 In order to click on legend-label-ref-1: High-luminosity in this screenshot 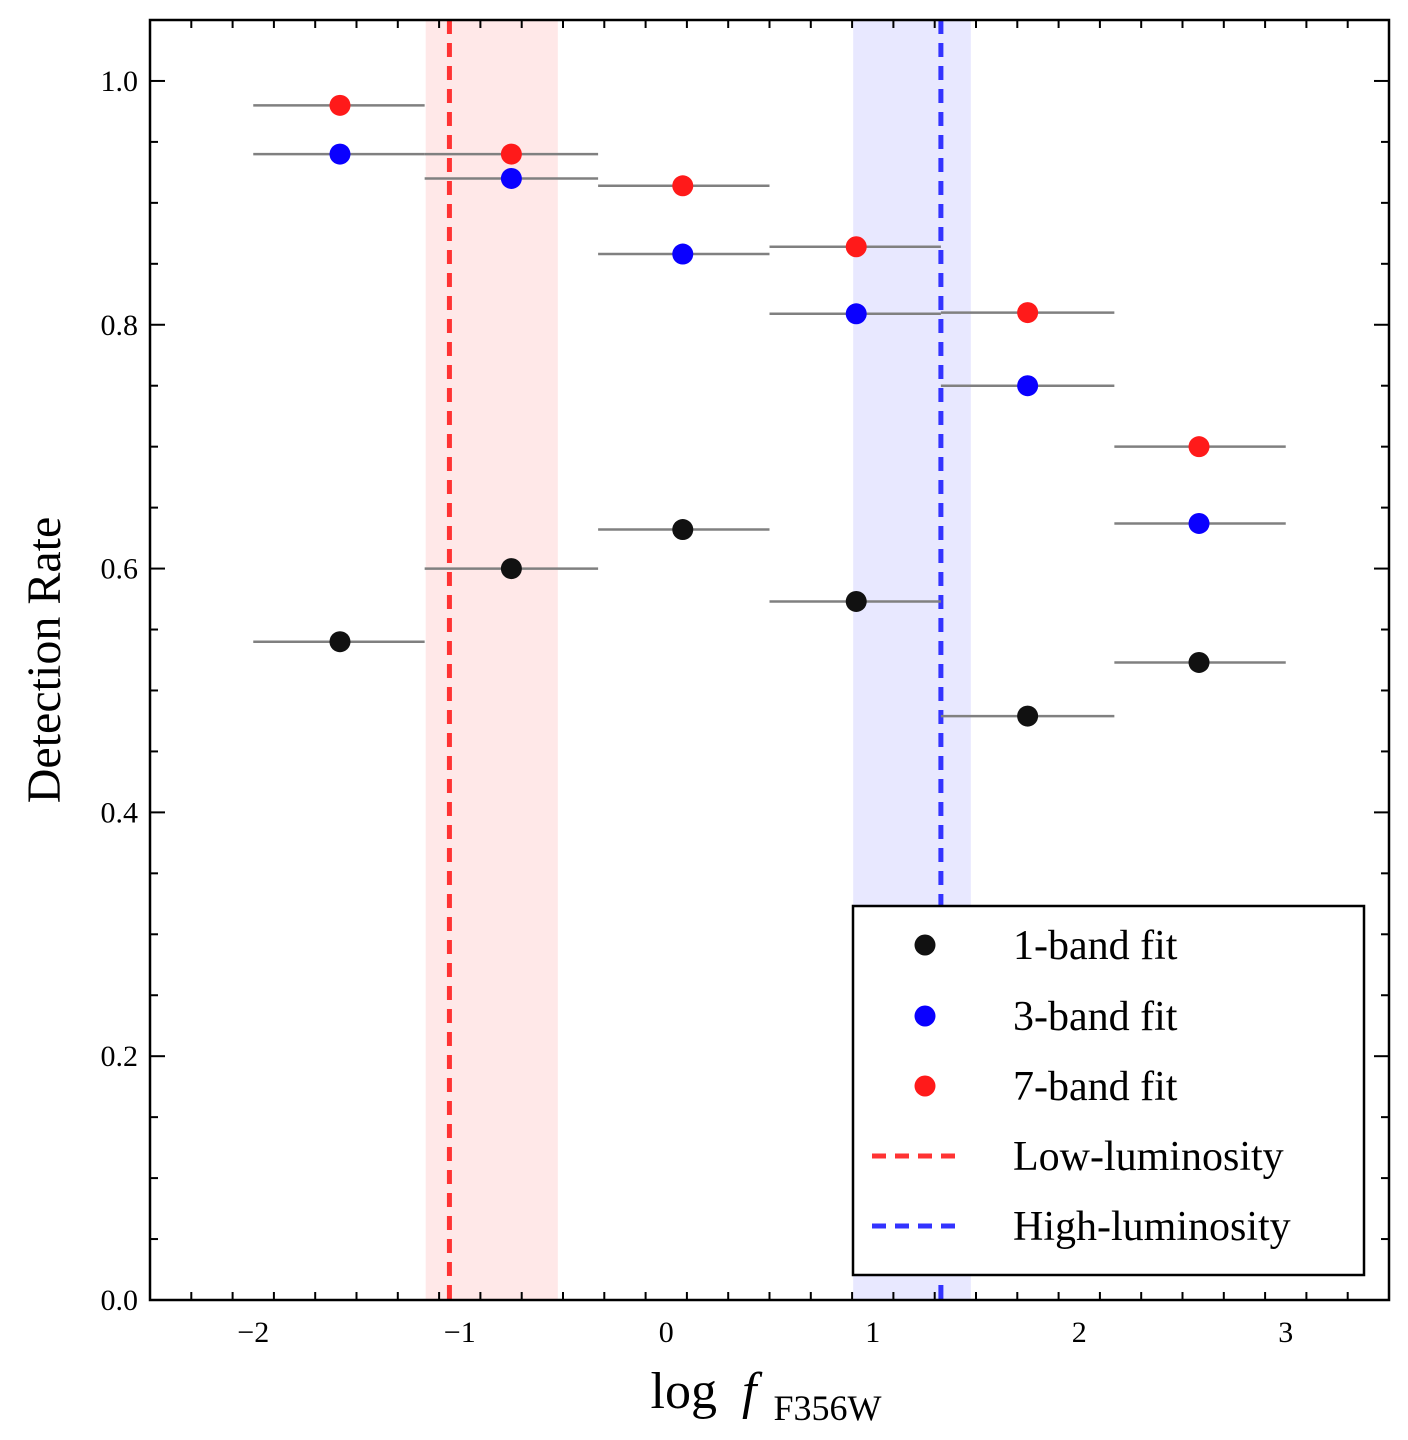, I will do `click(1152, 1227)`.